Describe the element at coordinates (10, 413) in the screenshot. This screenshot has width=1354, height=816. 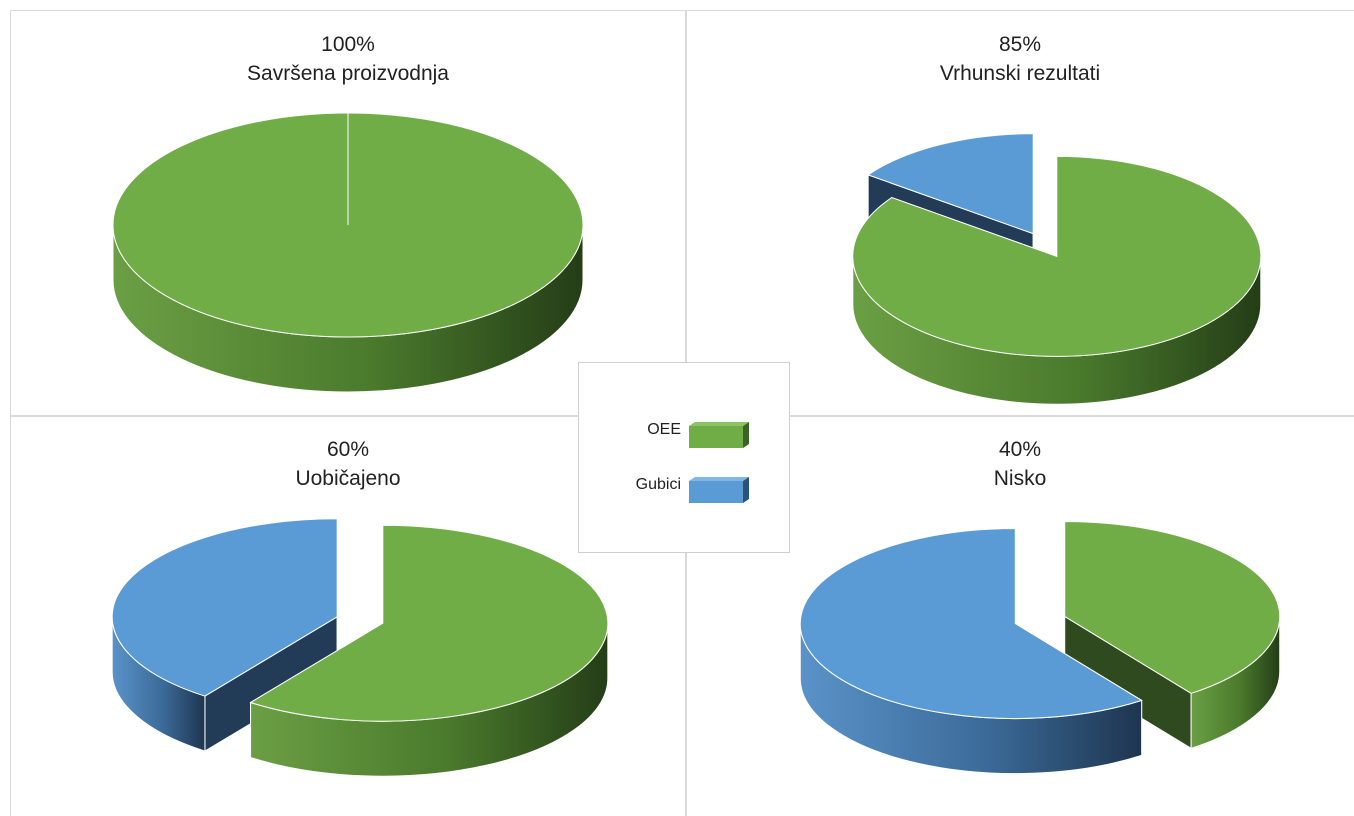
I see `grid-line-left` at that location.